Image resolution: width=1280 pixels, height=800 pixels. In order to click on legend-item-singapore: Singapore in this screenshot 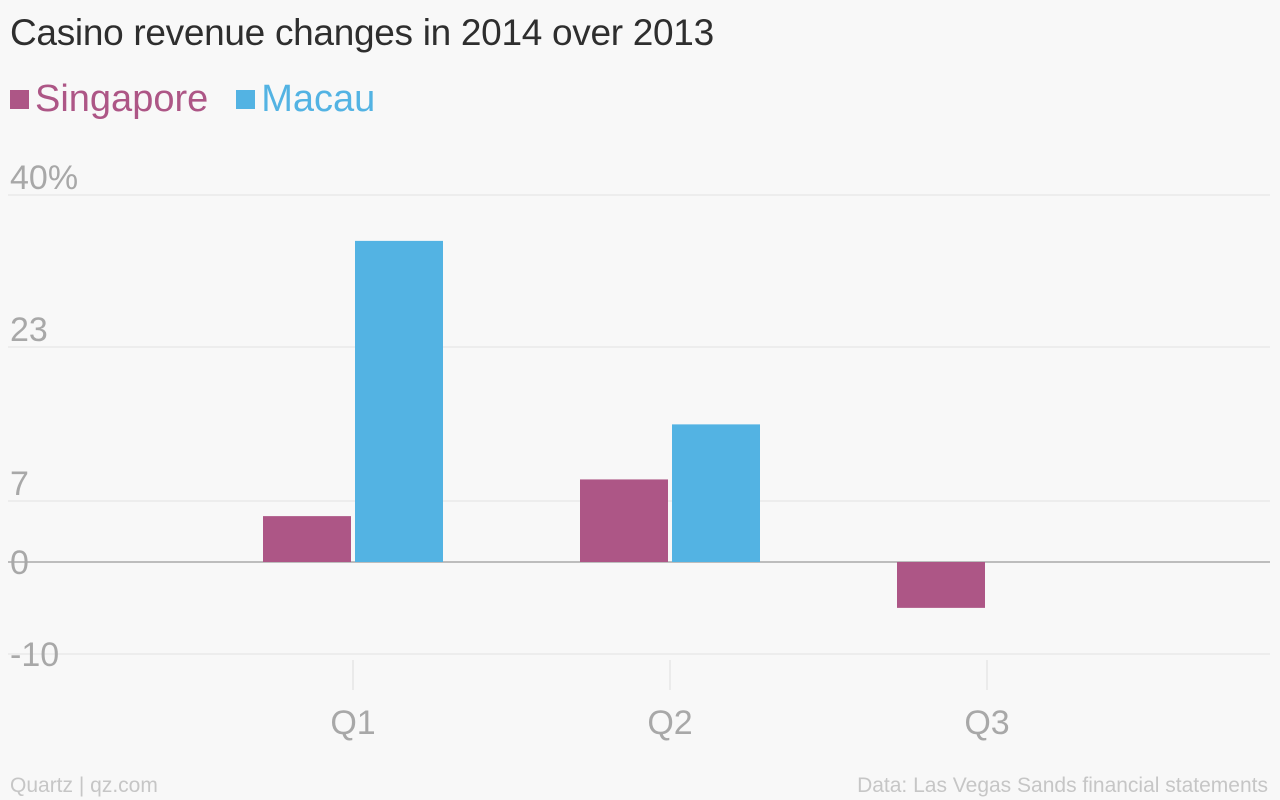, I will do `click(109, 99)`.